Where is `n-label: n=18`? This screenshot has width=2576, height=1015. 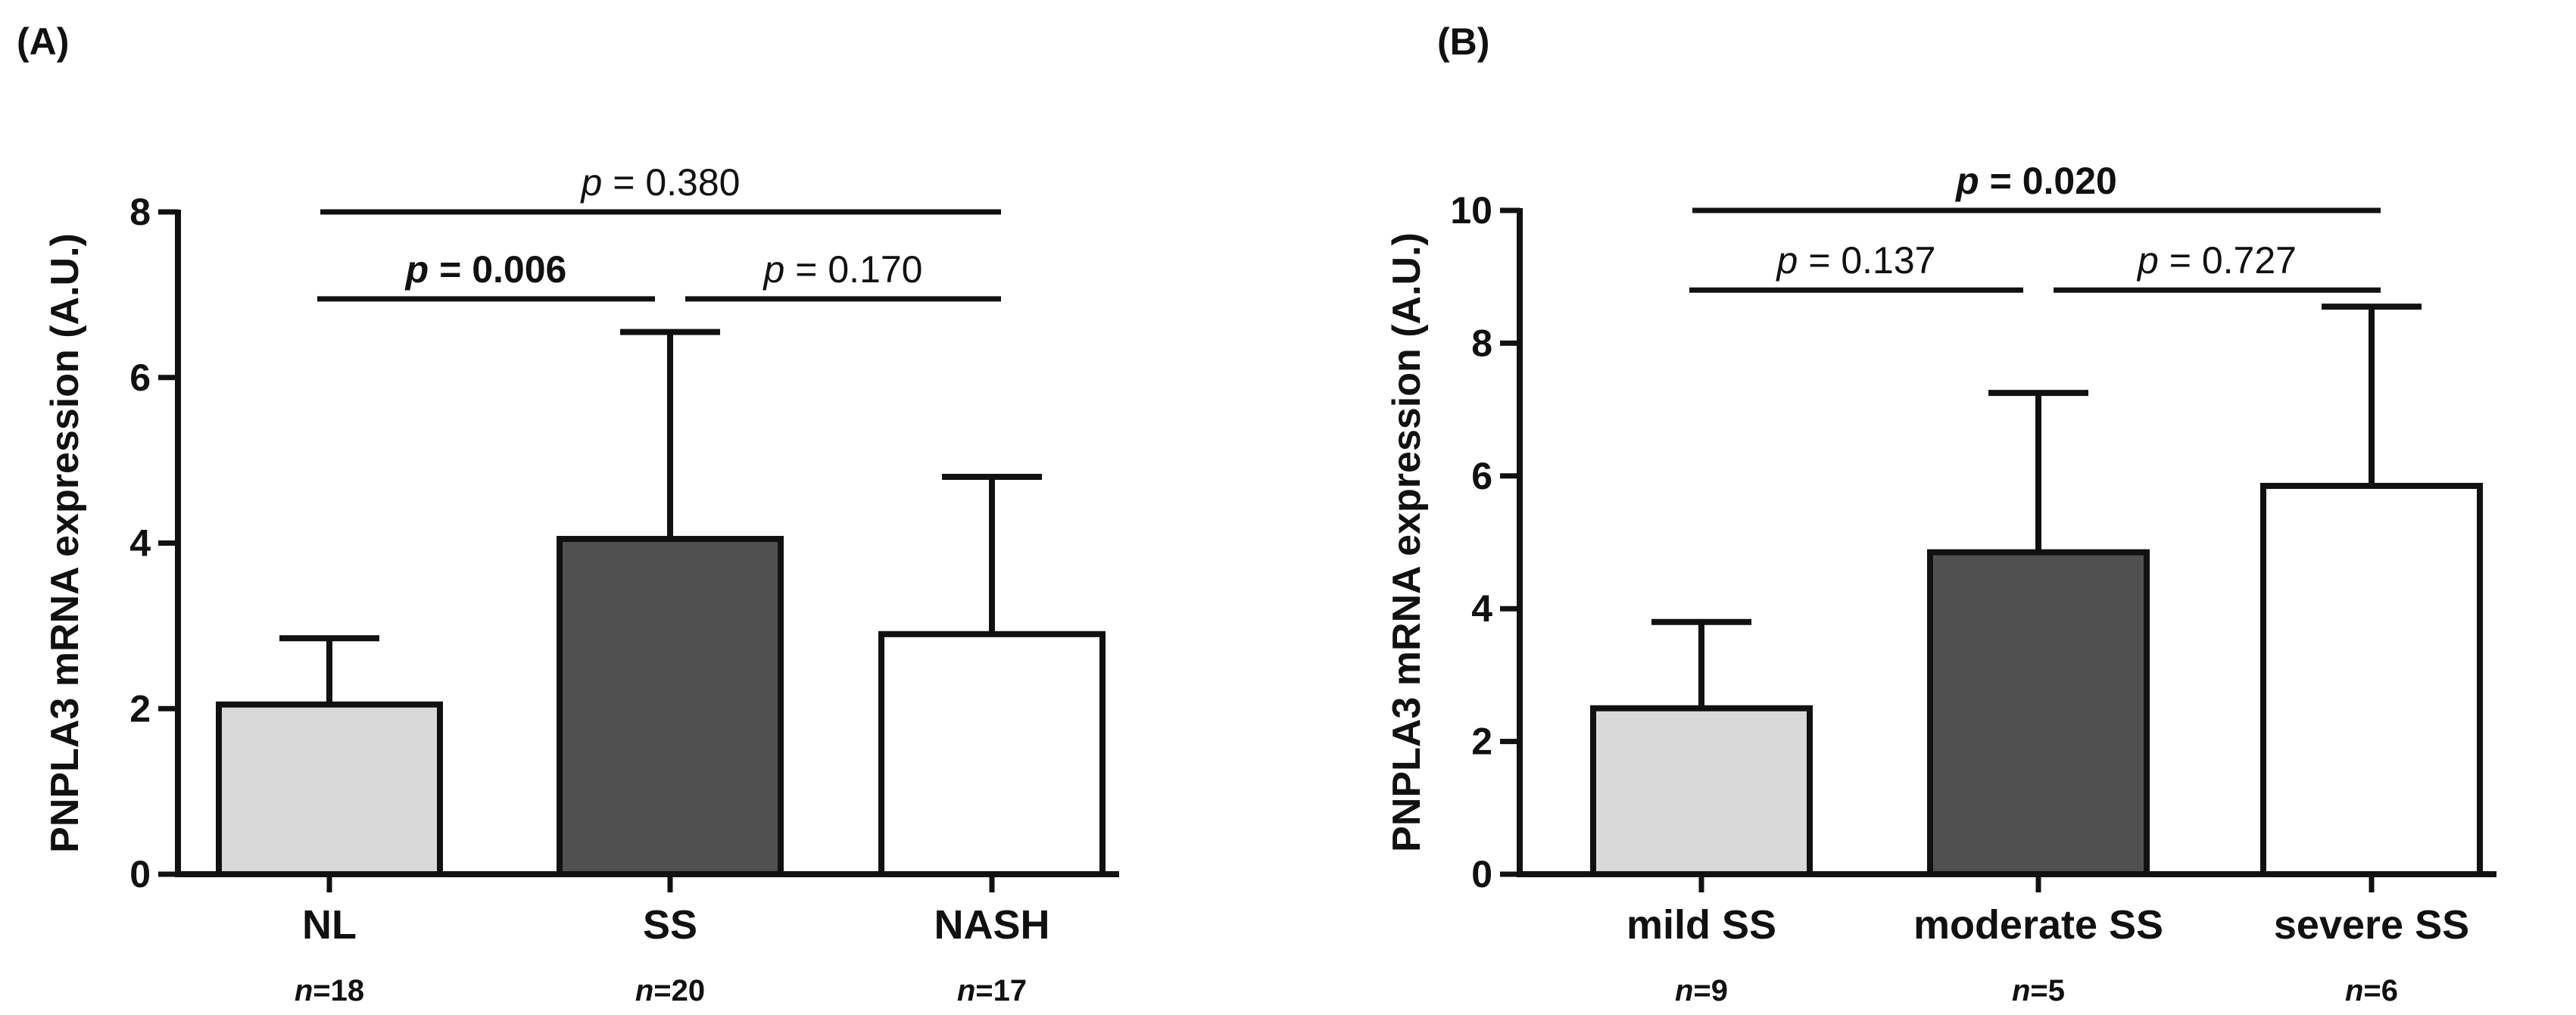 n-label: n=18 is located at coordinates (329, 990).